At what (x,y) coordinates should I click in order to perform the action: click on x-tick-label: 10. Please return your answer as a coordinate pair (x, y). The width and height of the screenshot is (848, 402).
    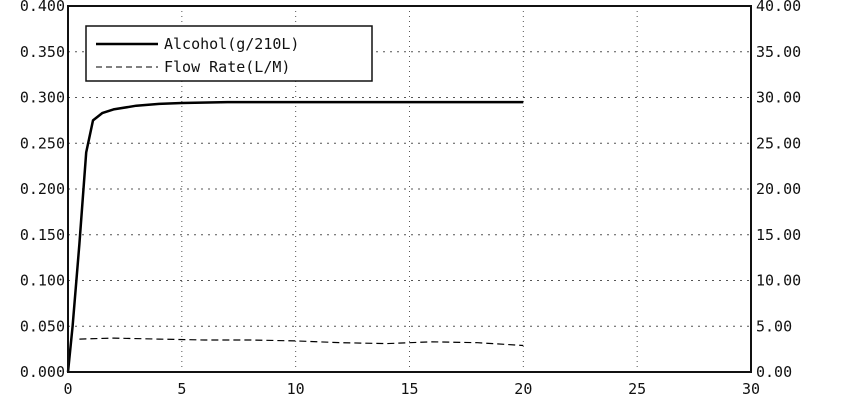
    Looking at the image, I should click on (296, 389).